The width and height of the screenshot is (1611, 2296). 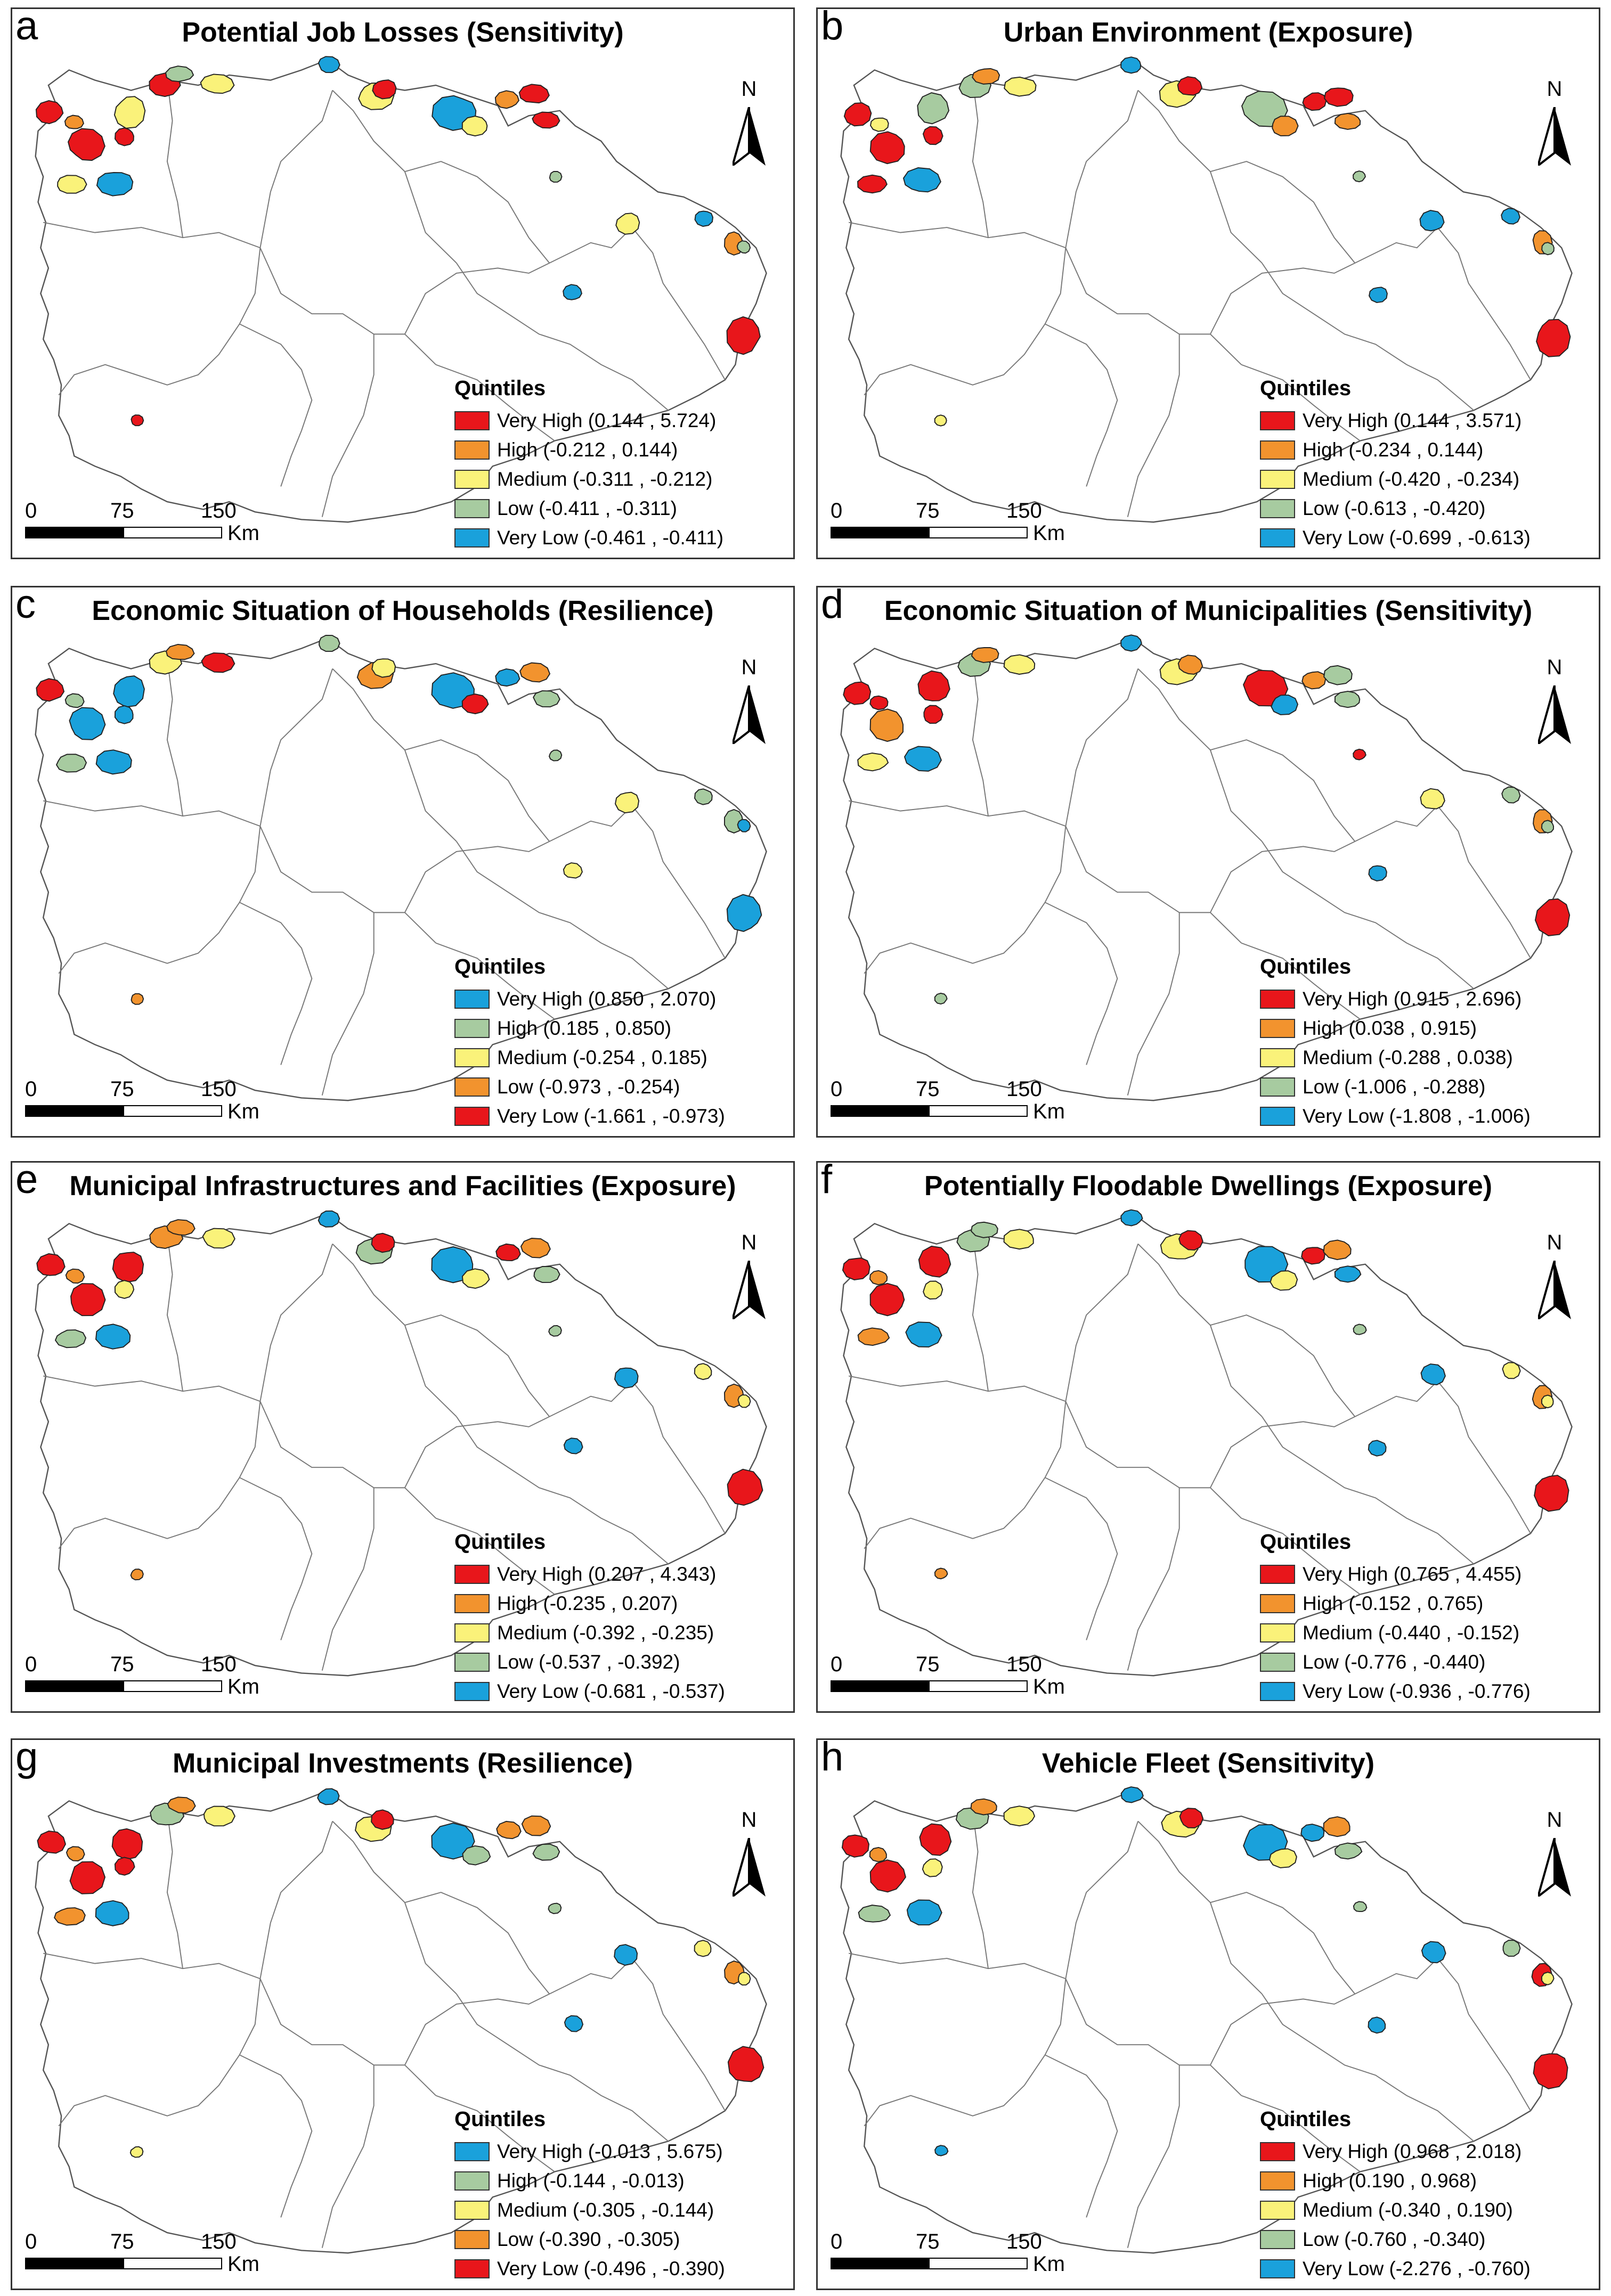 I want to click on legend-label: Low (-0.390 , -0.305), so click(x=588, y=2239).